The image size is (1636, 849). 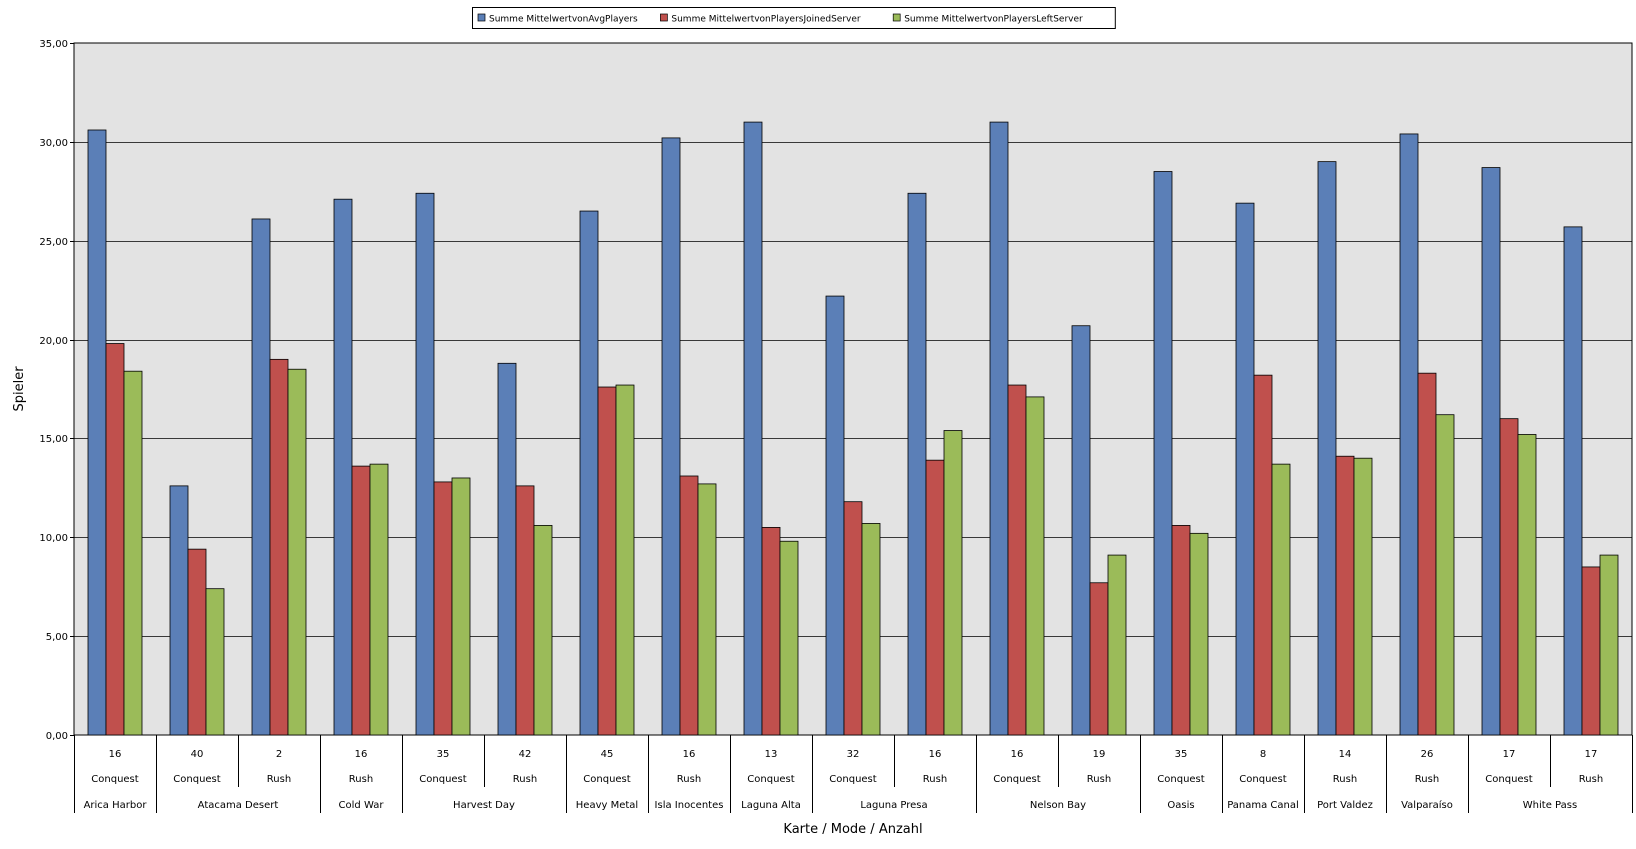 I want to click on x-count-label: 2, so click(x=279, y=754).